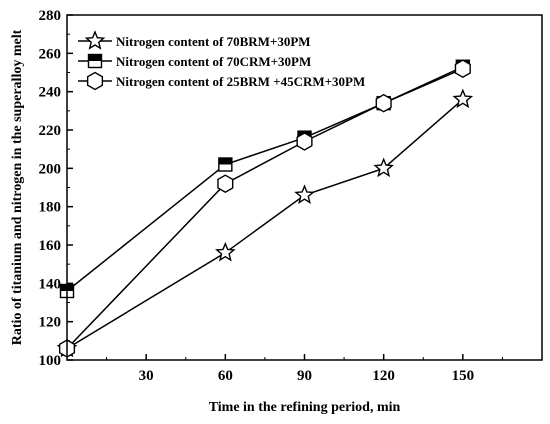 The width and height of the screenshot is (550, 424). Describe the element at coordinates (240, 81) in the screenshot. I see `legend-label: Nitrogen content of 25BRM +45CRM+30PM` at that location.